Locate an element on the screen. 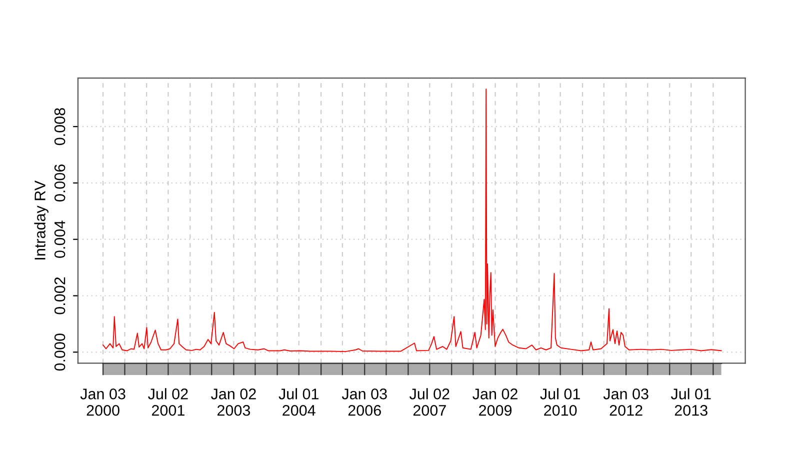 The width and height of the screenshot is (786, 462). y-axis-title: Intraday RV is located at coordinates (41, 220).